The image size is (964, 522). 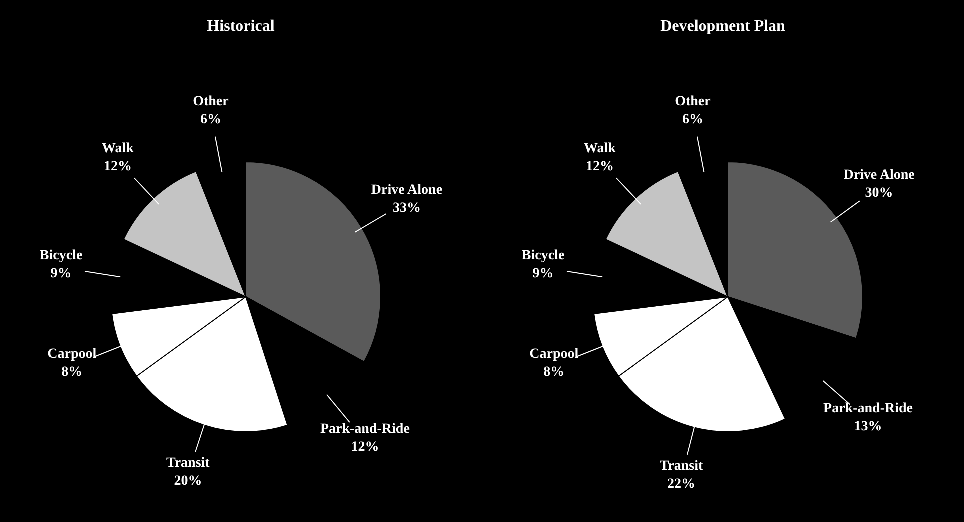 I want to click on data-label: 22%, so click(x=681, y=484).